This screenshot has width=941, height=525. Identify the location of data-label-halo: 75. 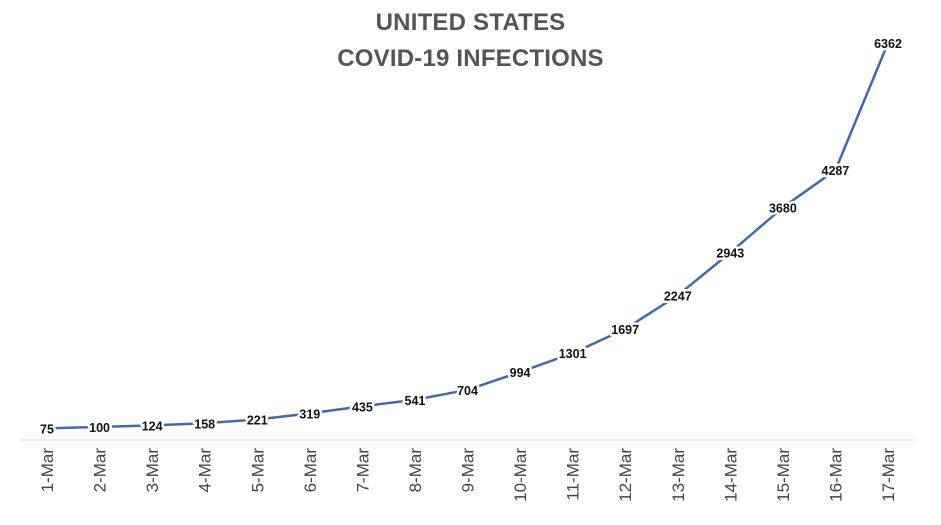
(47, 429).